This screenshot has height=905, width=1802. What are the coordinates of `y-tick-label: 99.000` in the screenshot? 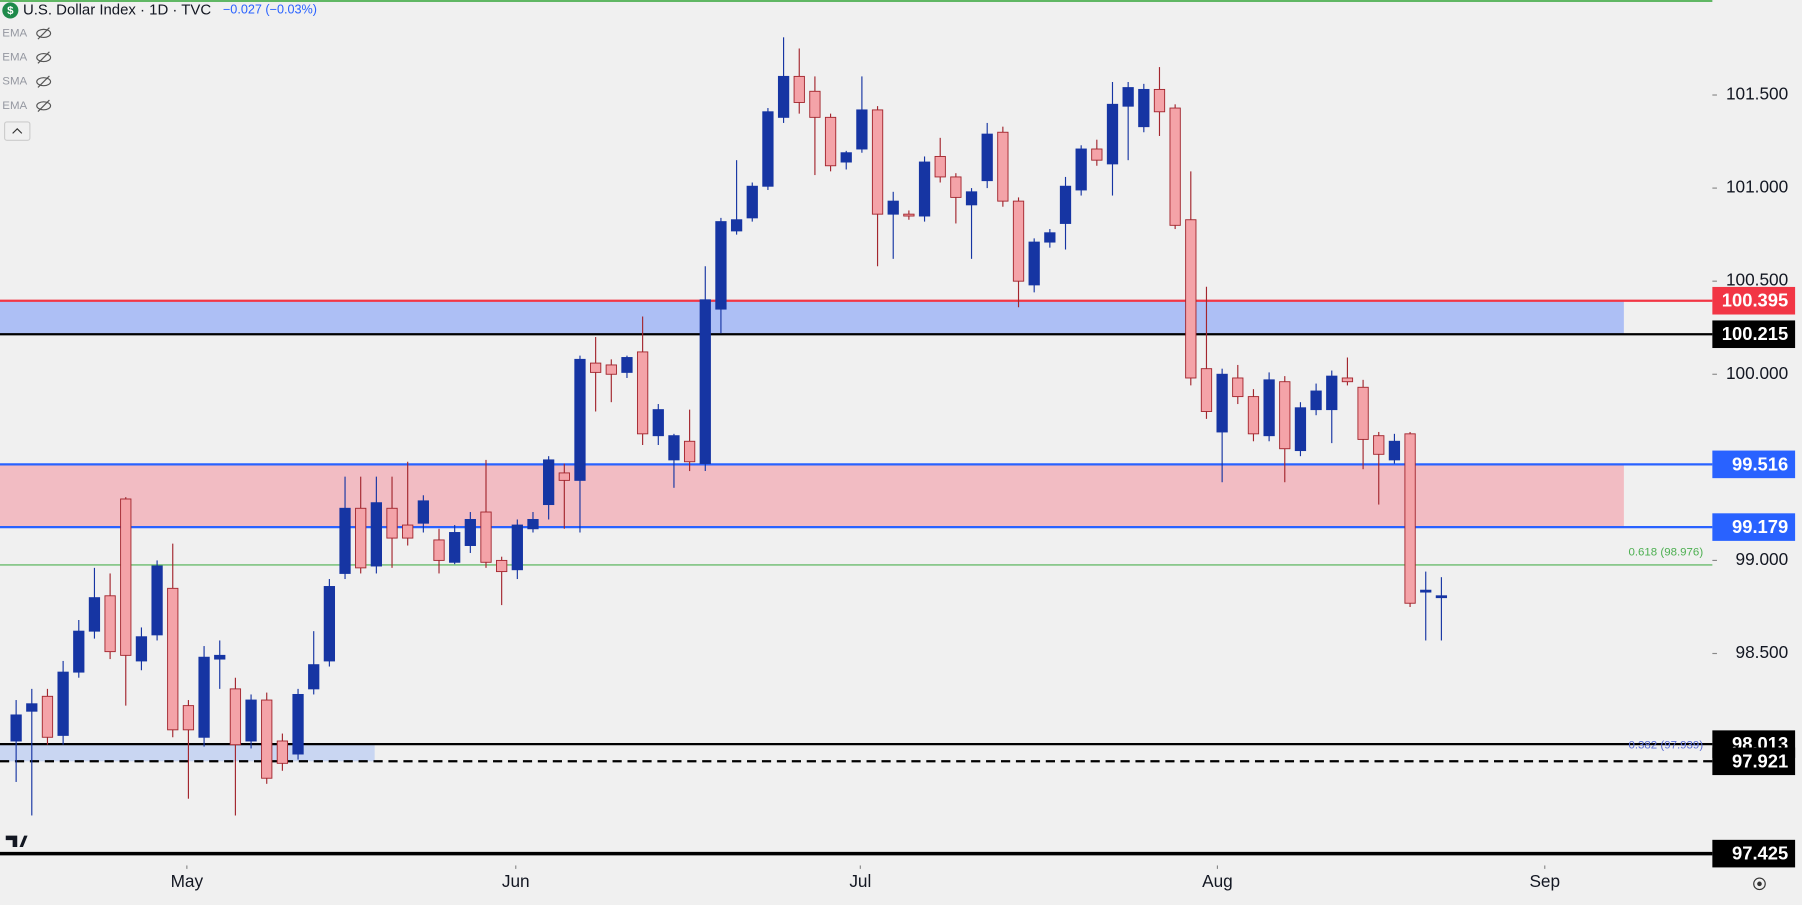 It's located at (1762, 559).